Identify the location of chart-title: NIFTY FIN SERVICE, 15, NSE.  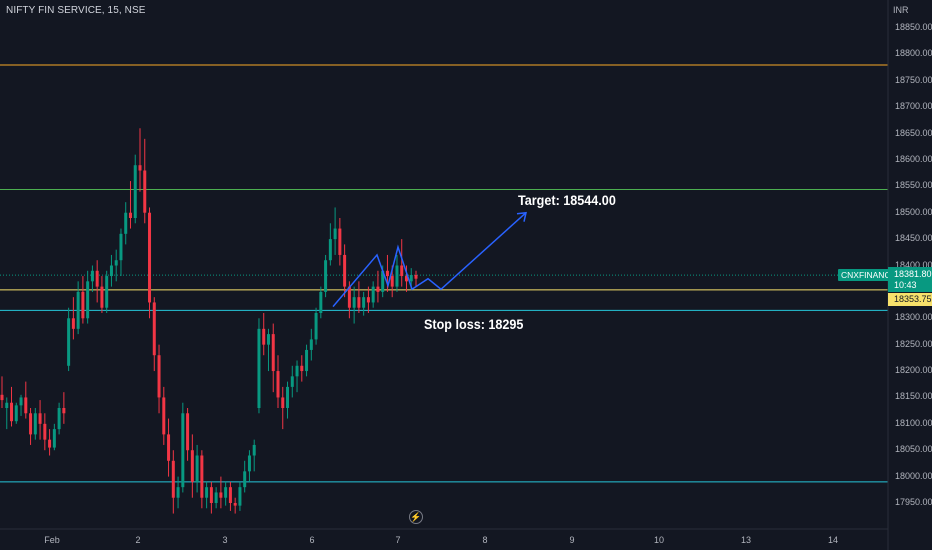
(76, 10).